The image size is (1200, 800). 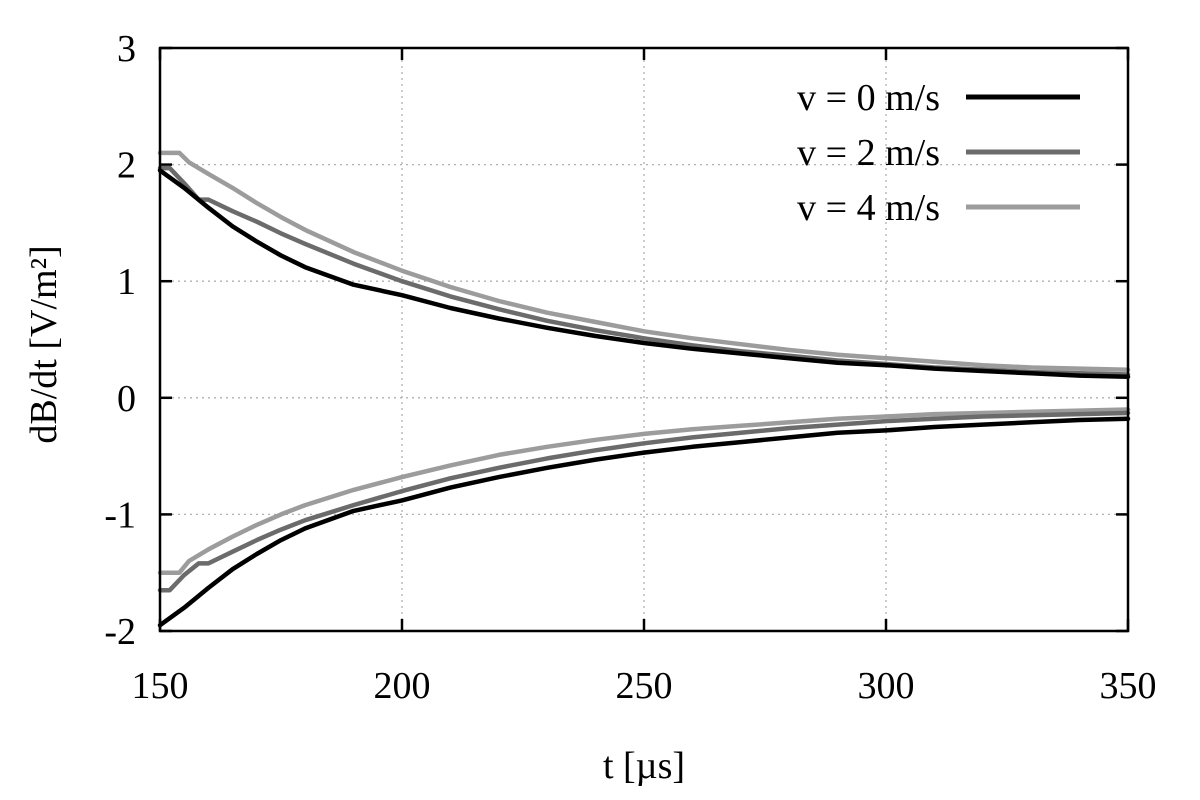 What do you see at coordinates (868, 153) in the screenshot?
I see `legend-label-1: v = 2 m/s` at bounding box center [868, 153].